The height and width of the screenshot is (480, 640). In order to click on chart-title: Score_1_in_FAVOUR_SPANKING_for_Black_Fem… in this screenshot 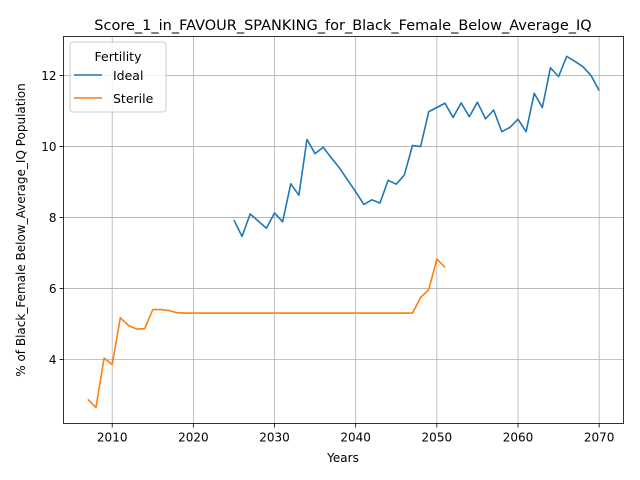, I will do `click(342, 26)`.